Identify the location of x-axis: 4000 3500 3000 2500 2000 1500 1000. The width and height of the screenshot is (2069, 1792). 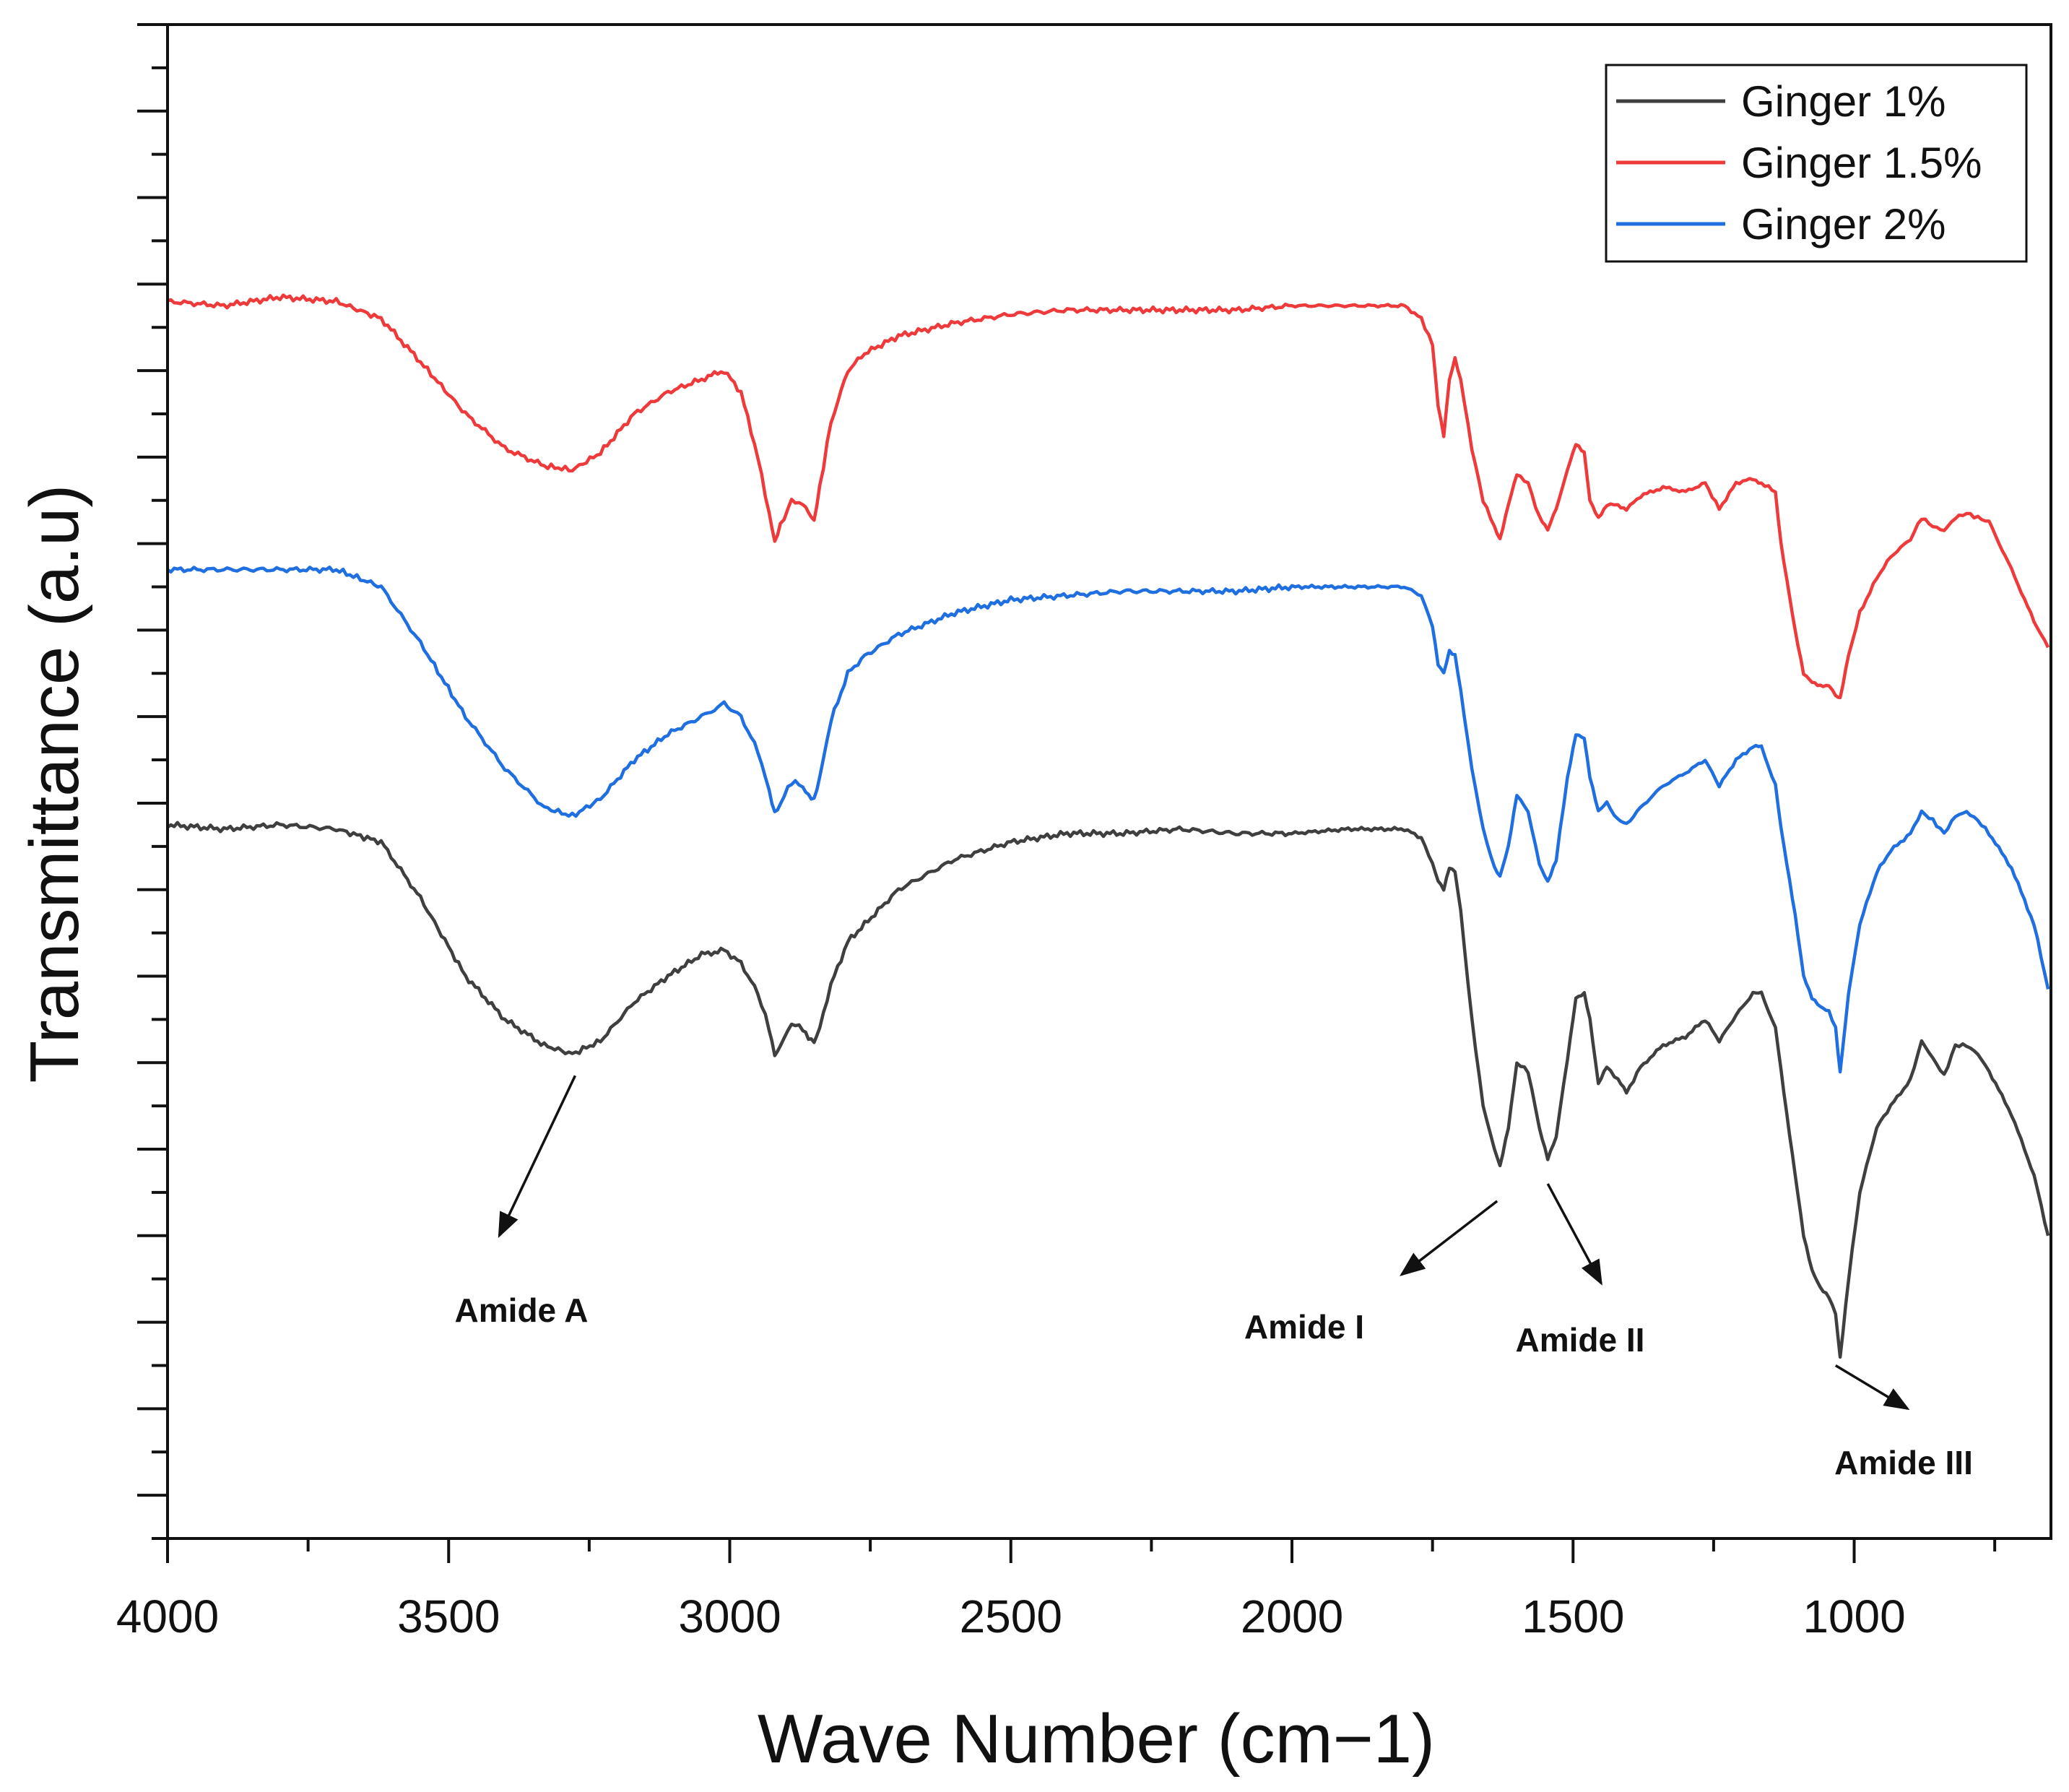
(1084, 1589).